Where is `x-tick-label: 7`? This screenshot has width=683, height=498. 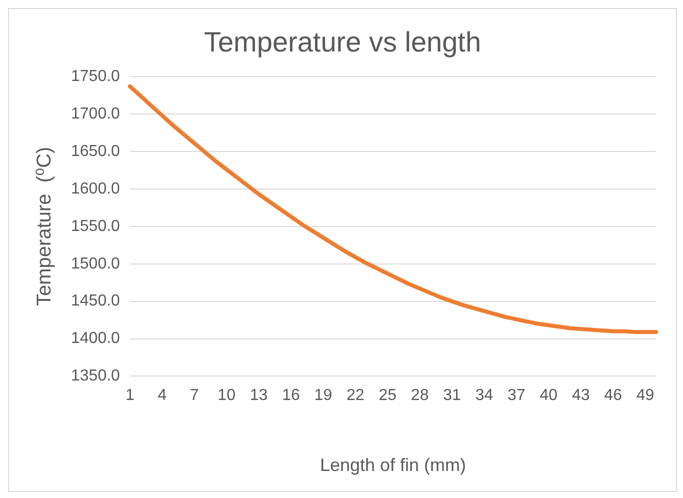 x-tick-label: 7 is located at coordinates (194, 395).